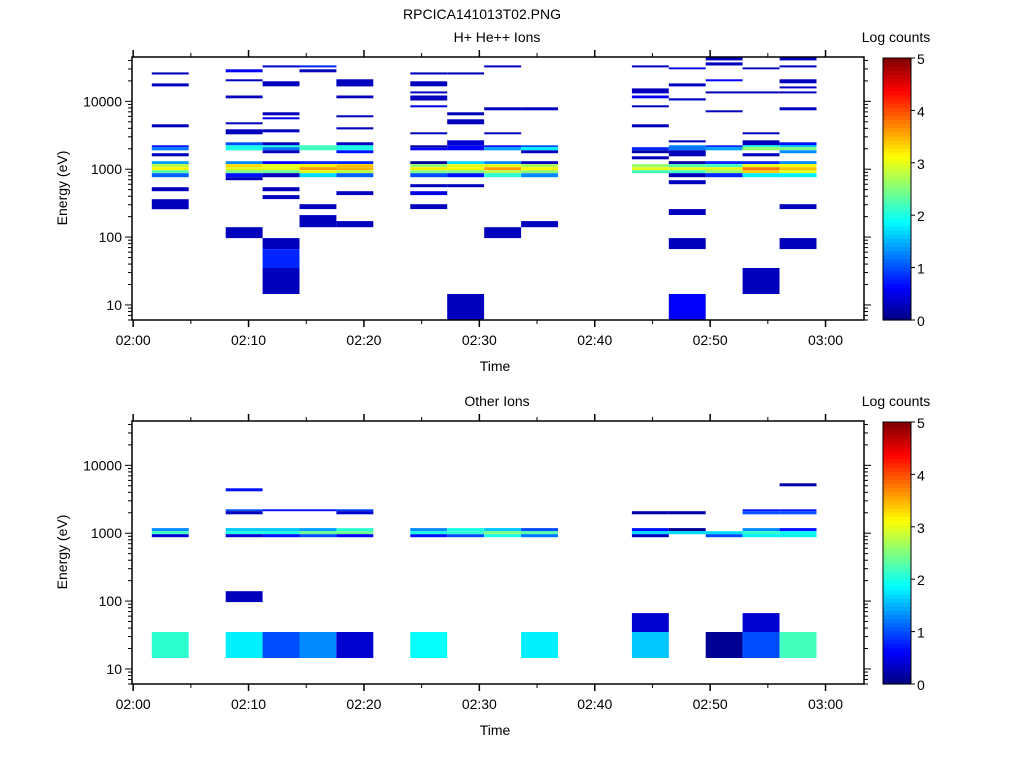 This screenshot has height=768, width=1024. I want to click on colorbar-tick-label: 2, so click(921, 580).